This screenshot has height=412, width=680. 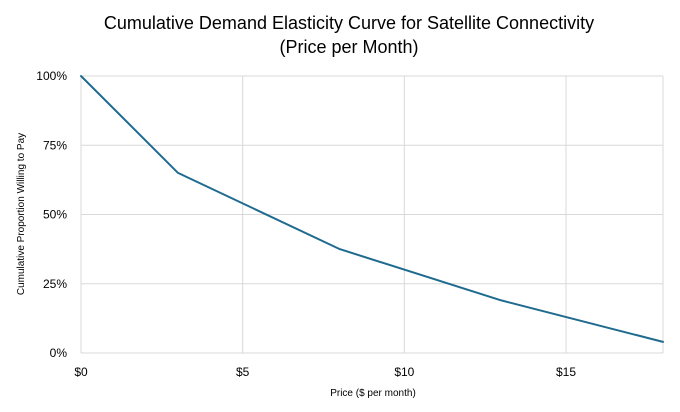 What do you see at coordinates (243, 372) in the screenshot?
I see `x-tick-label: $5` at bounding box center [243, 372].